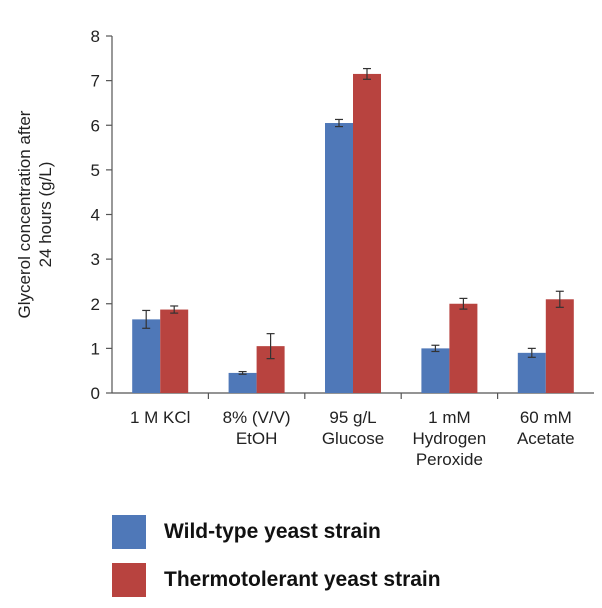  What do you see at coordinates (257, 438) in the screenshot?
I see `x-category-label-1-line-1: EtOH` at bounding box center [257, 438].